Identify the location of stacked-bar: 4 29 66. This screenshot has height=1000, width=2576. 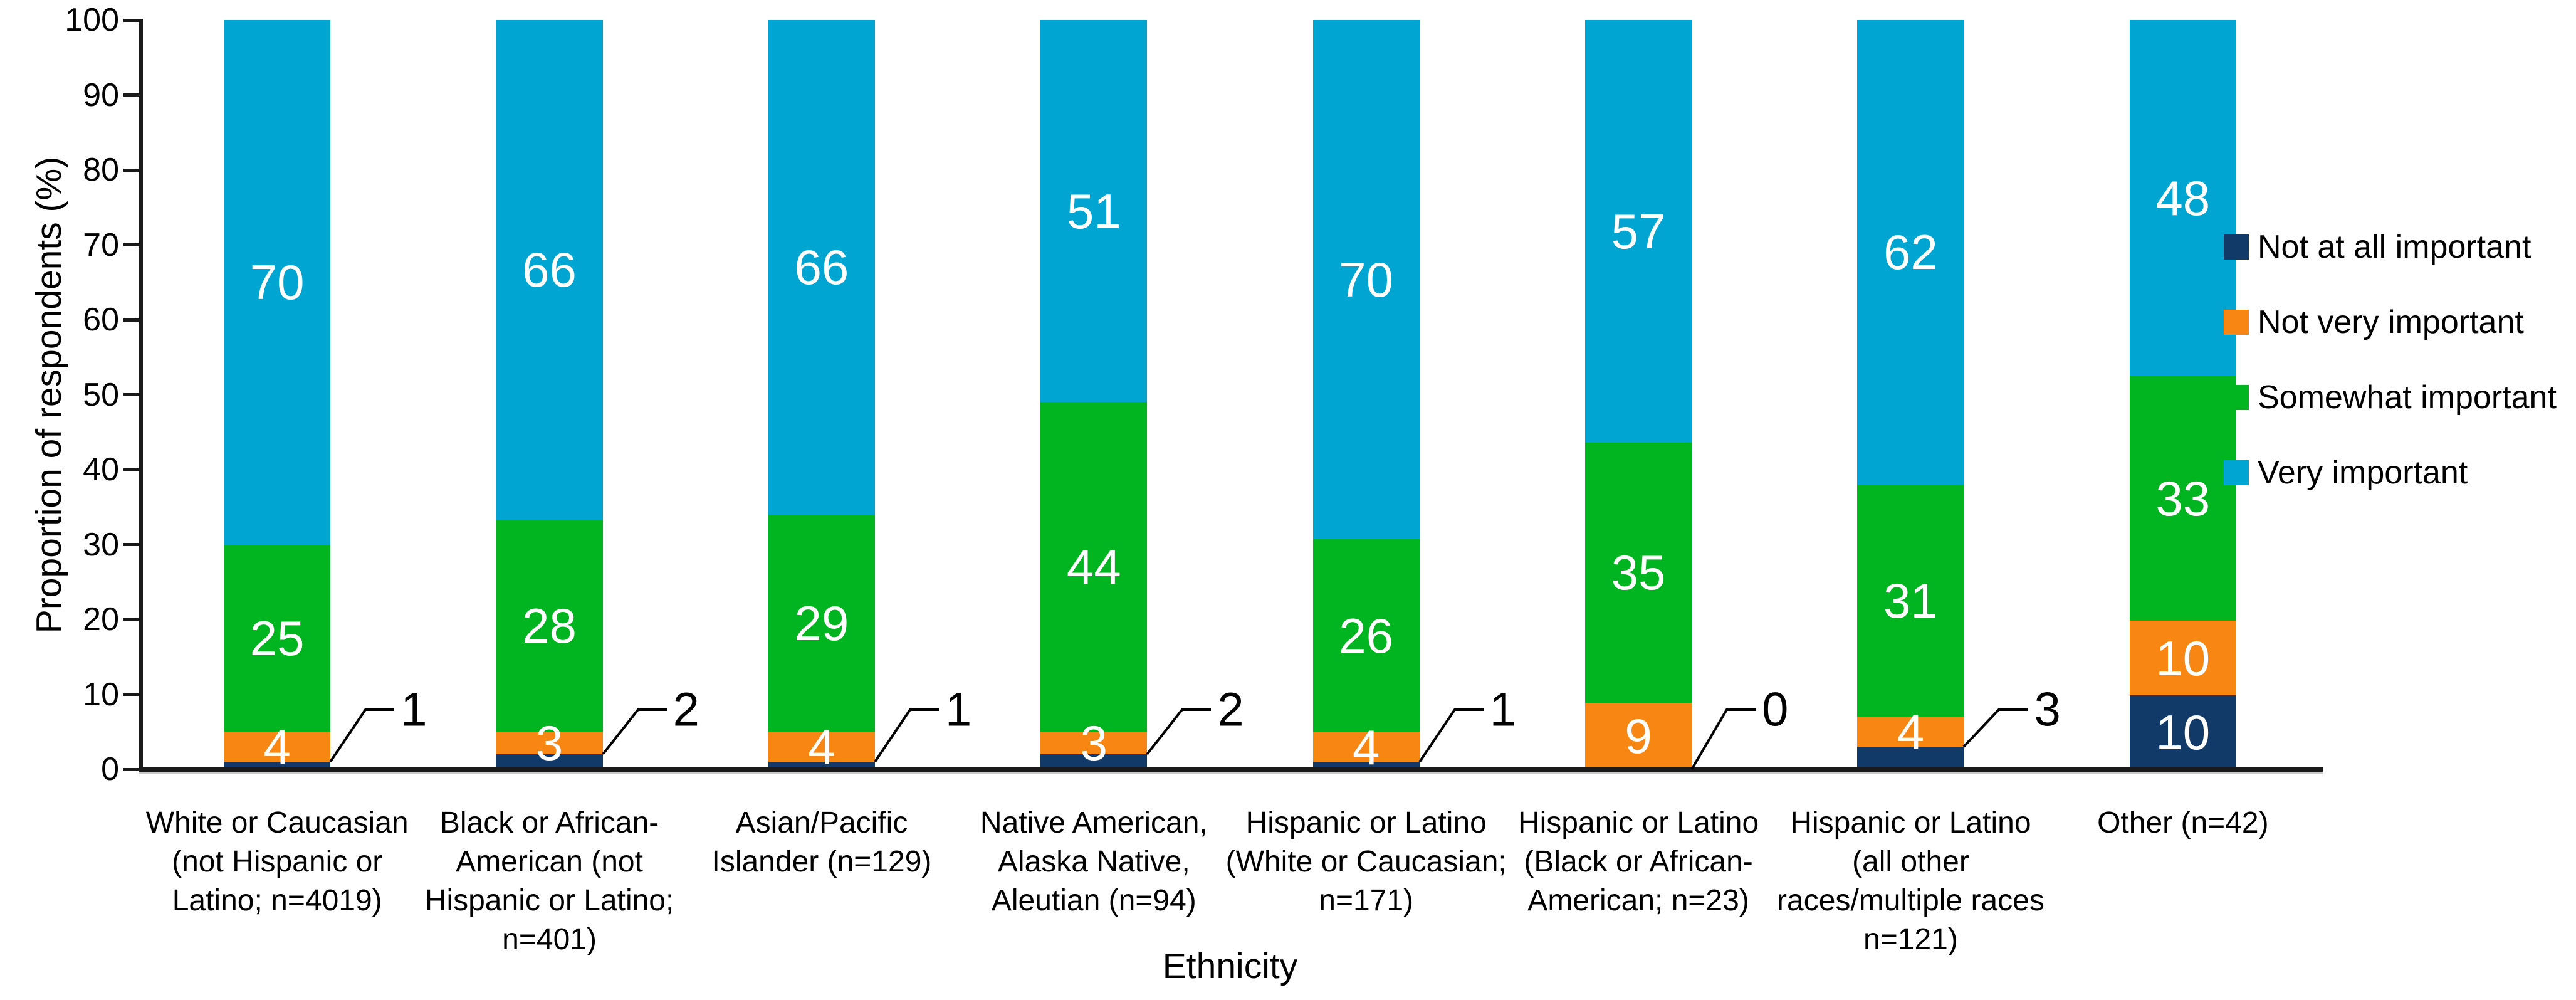
(821, 395).